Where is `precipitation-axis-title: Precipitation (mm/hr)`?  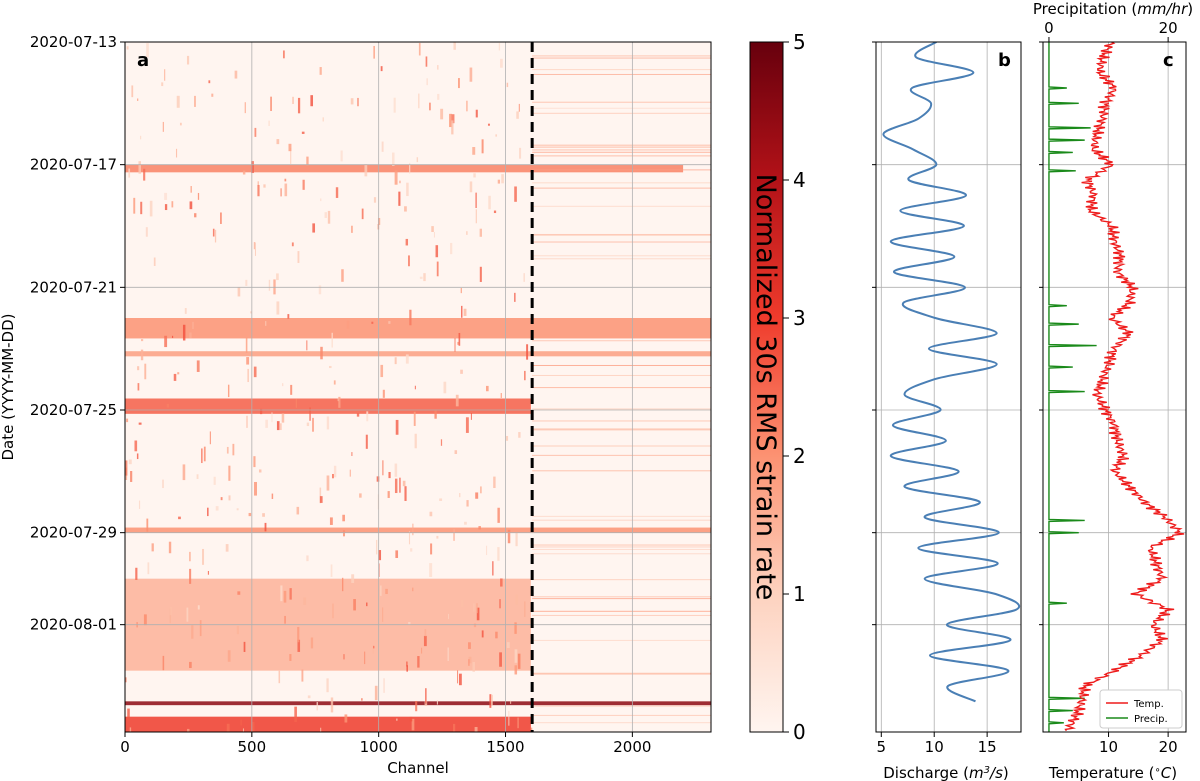 precipitation-axis-title: Precipitation (mm/hr) is located at coordinates (1113, 9).